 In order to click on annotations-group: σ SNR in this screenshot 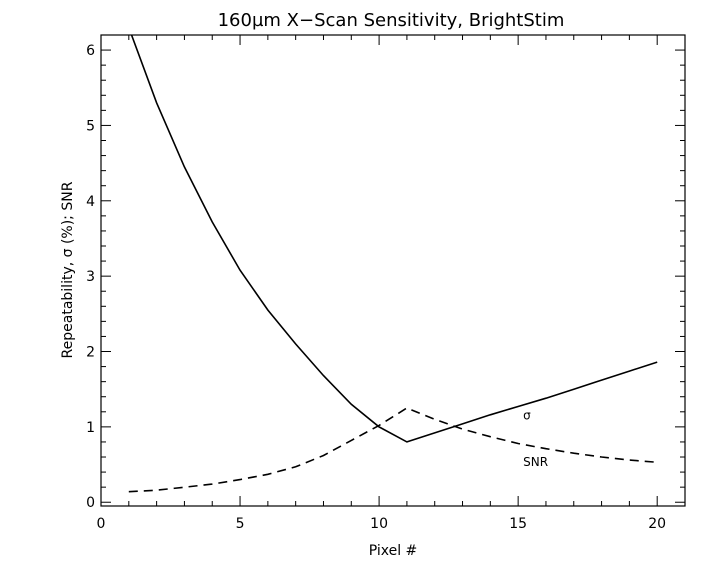, I will do `click(535, 438)`.